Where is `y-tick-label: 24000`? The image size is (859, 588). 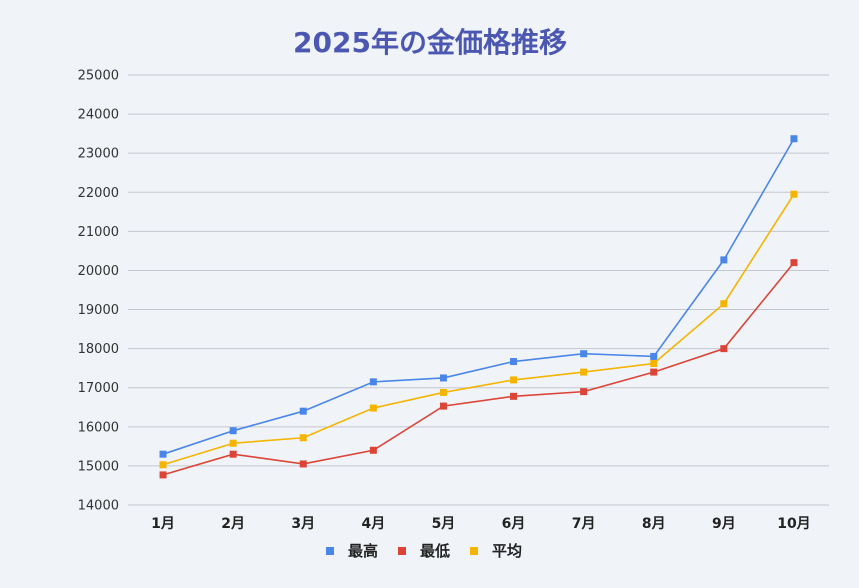
y-tick-label: 24000 is located at coordinates (98, 115).